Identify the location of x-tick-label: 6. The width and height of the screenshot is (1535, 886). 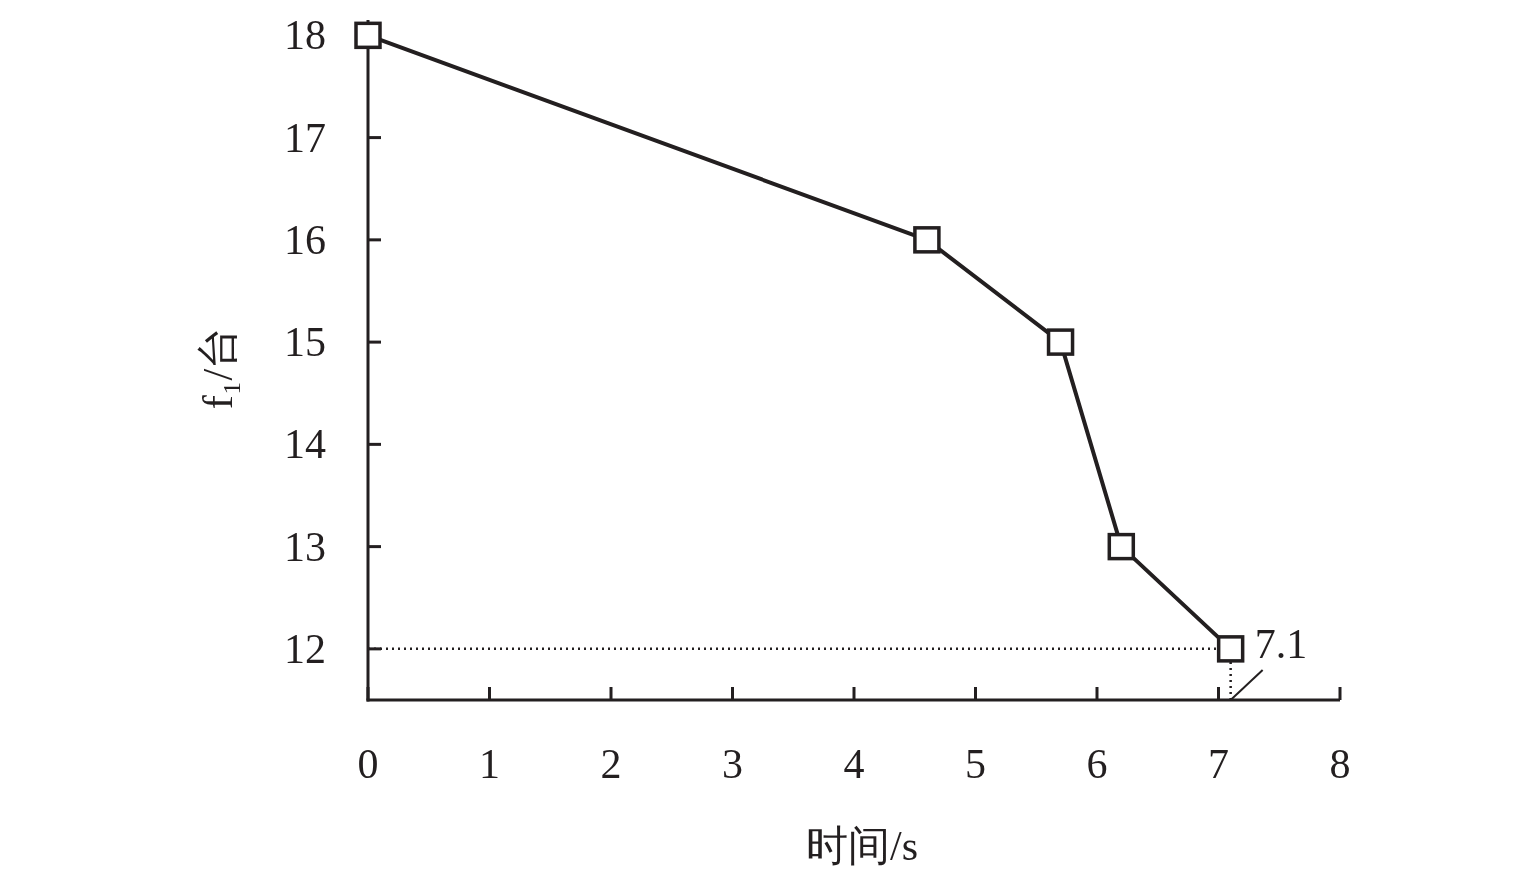
(1097, 764).